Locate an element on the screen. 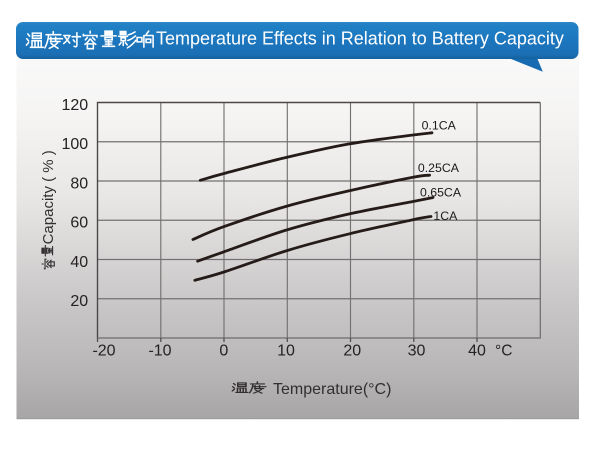 The width and height of the screenshot is (600, 456). svg-text: Capacity ( % ) is located at coordinates (48, 197).